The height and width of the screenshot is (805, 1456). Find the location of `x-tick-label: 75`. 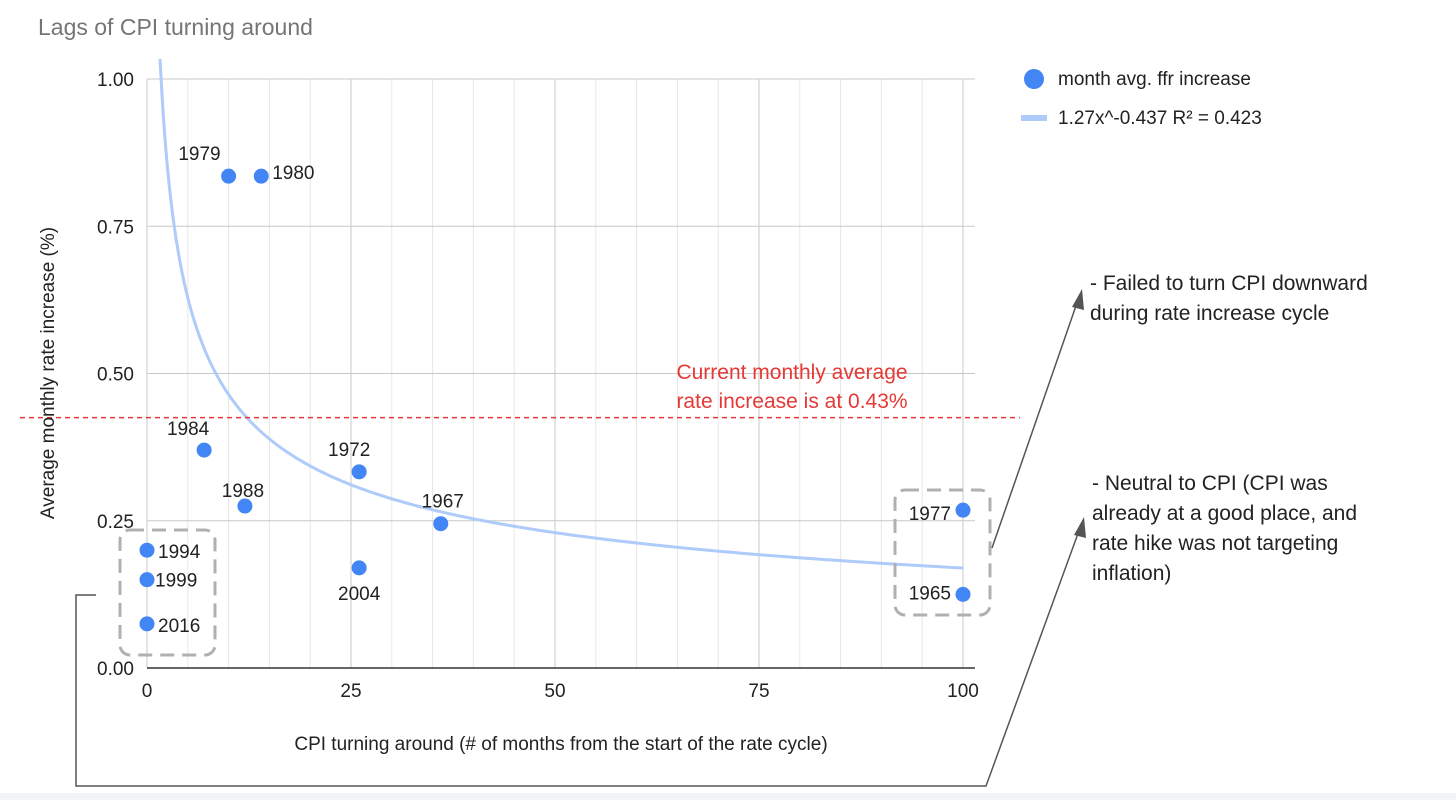

x-tick-label: 75 is located at coordinates (758, 691).